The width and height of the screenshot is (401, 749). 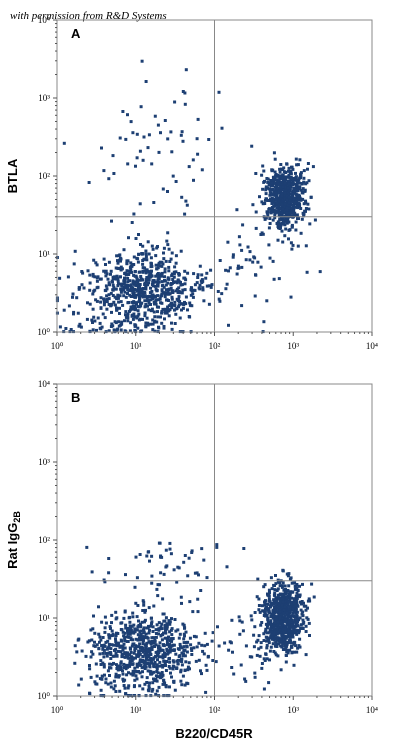 What do you see at coordinates (293, 710) in the screenshot?
I see `x-tick-label: 10³` at bounding box center [293, 710].